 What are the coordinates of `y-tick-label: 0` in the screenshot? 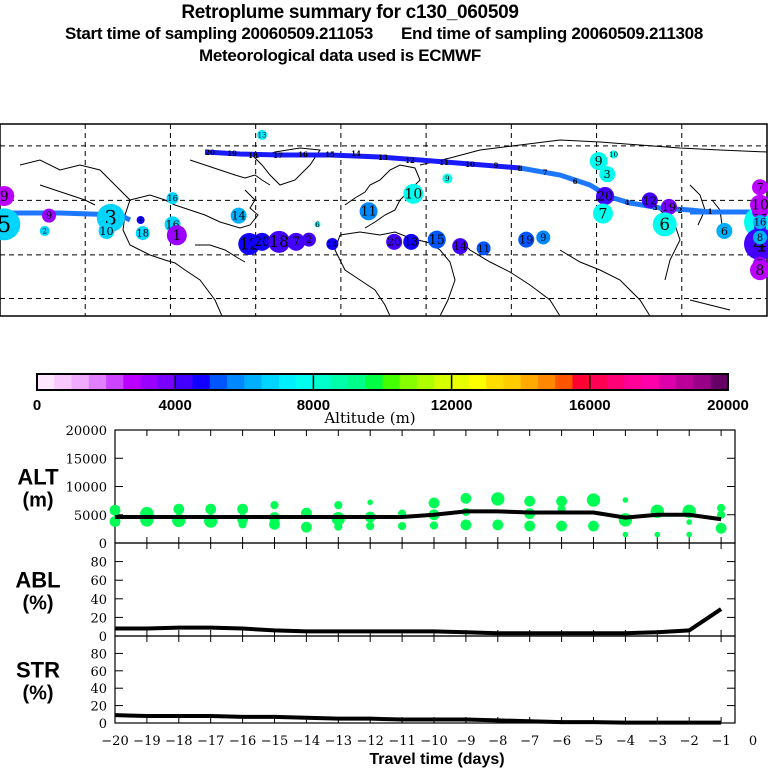 It's located at (103, 544).